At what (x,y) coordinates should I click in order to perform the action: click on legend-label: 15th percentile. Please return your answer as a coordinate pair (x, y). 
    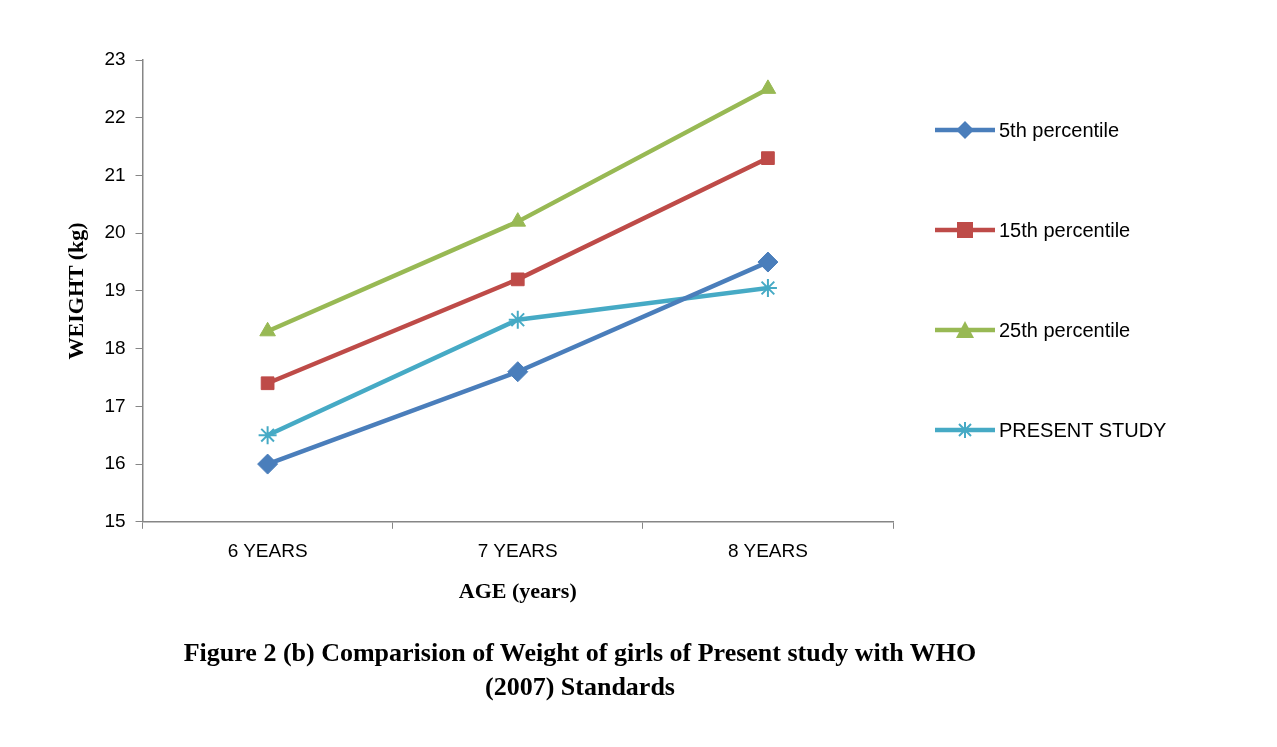
    Looking at the image, I should click on (1065, 230).